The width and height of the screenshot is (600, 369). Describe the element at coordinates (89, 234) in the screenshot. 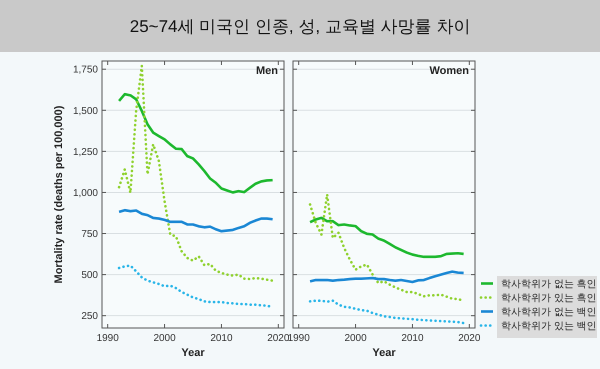

I see `y-tick-label: 750` at that location.